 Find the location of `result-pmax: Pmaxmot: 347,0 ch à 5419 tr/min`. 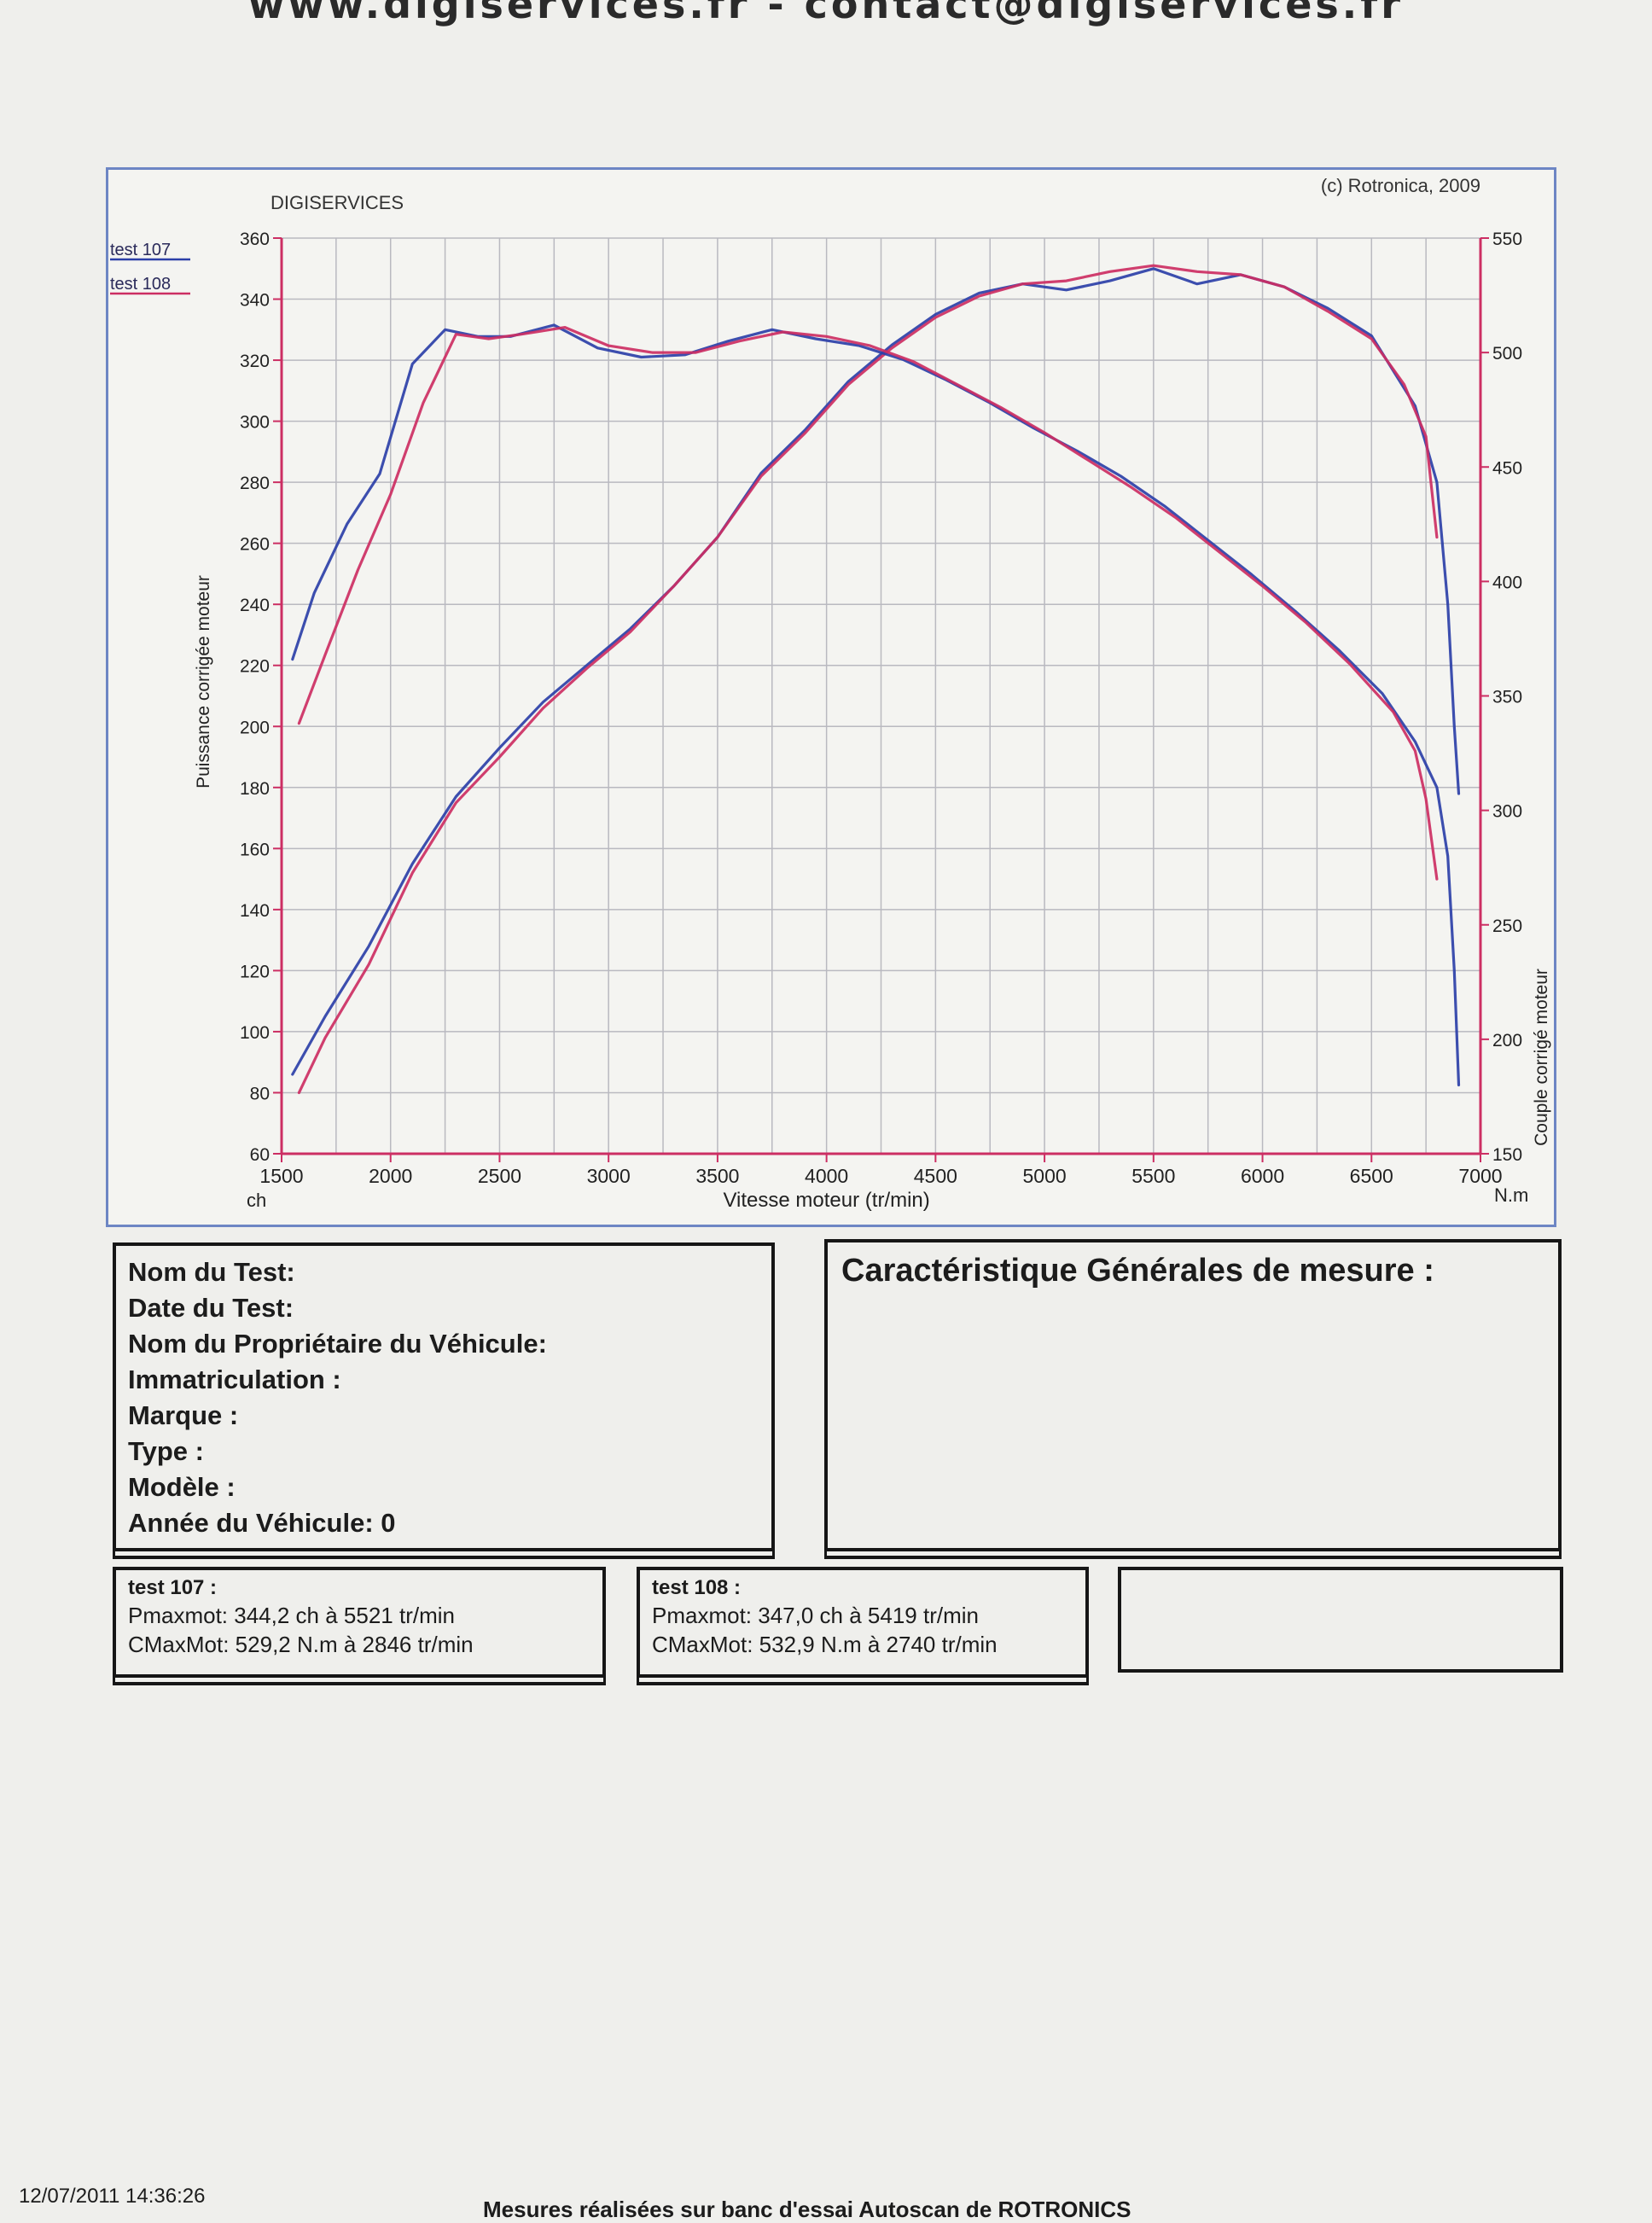

result-pmax: Pmaxmot: 347,0 ch à 5419 tr/min is located at coordinates (815, 1615).